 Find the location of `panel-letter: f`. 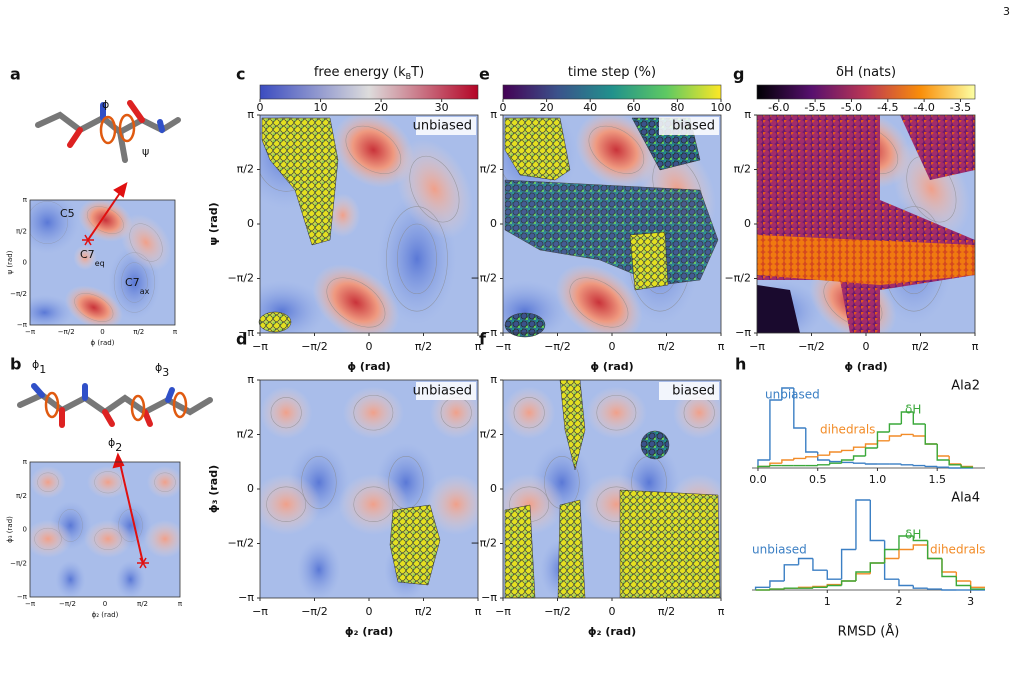

panel-letter: f is located at coordinates (483, 339).